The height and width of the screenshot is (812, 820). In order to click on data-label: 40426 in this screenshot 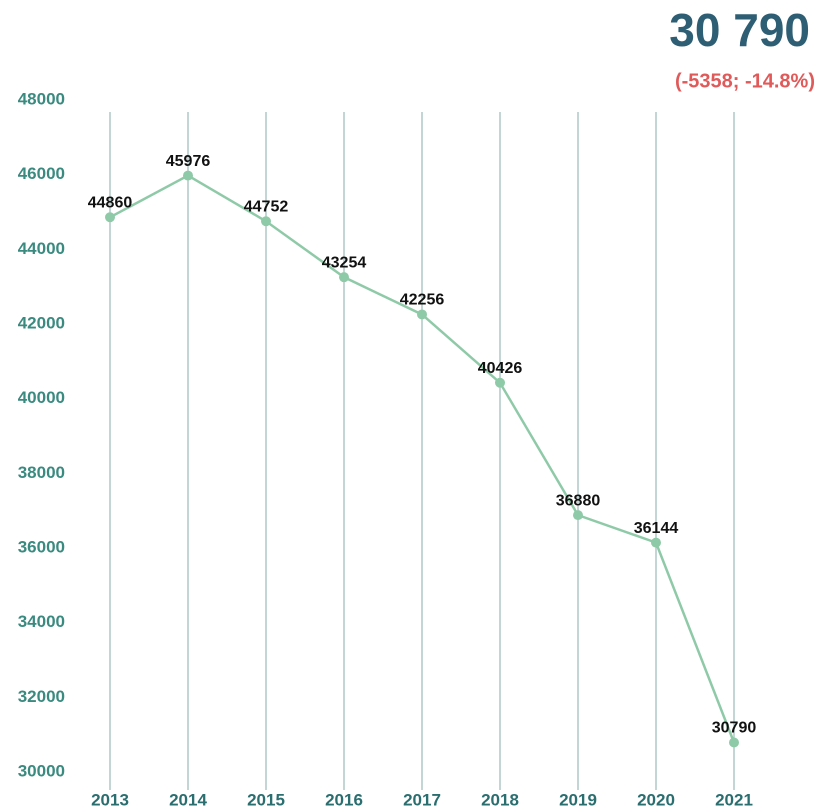, I will do `click(500, 368)`.